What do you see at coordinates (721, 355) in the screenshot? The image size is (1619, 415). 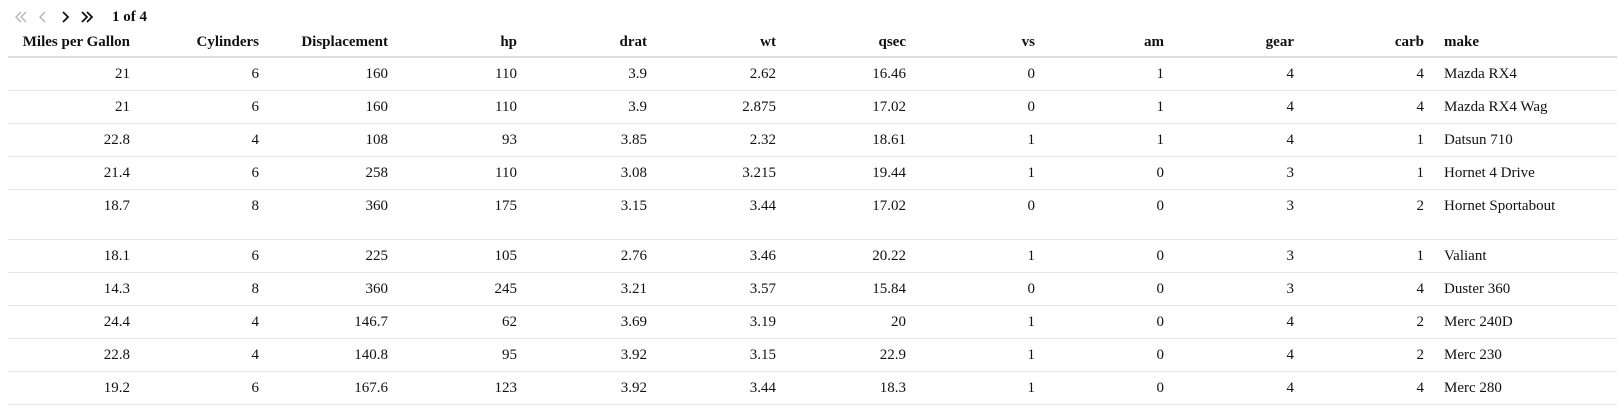 I see `cell-wt: 3.15` at bounding box center [721, 355].